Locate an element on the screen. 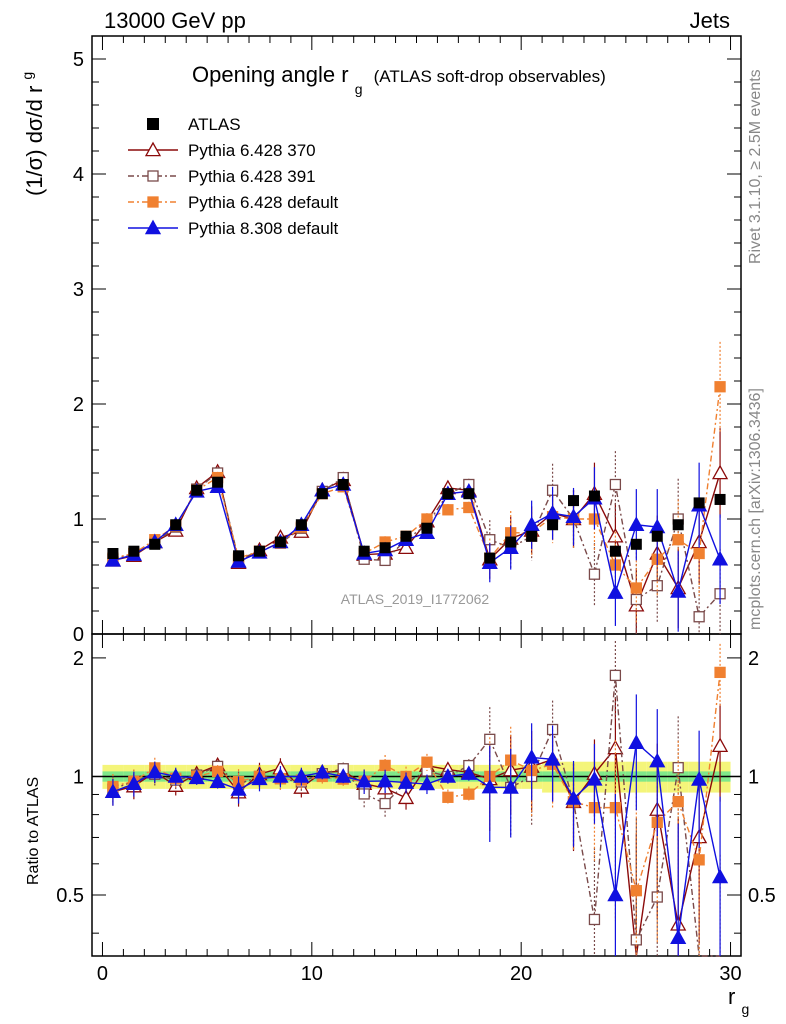  legend-label: ATLAS is located at coordinates (214, 124).